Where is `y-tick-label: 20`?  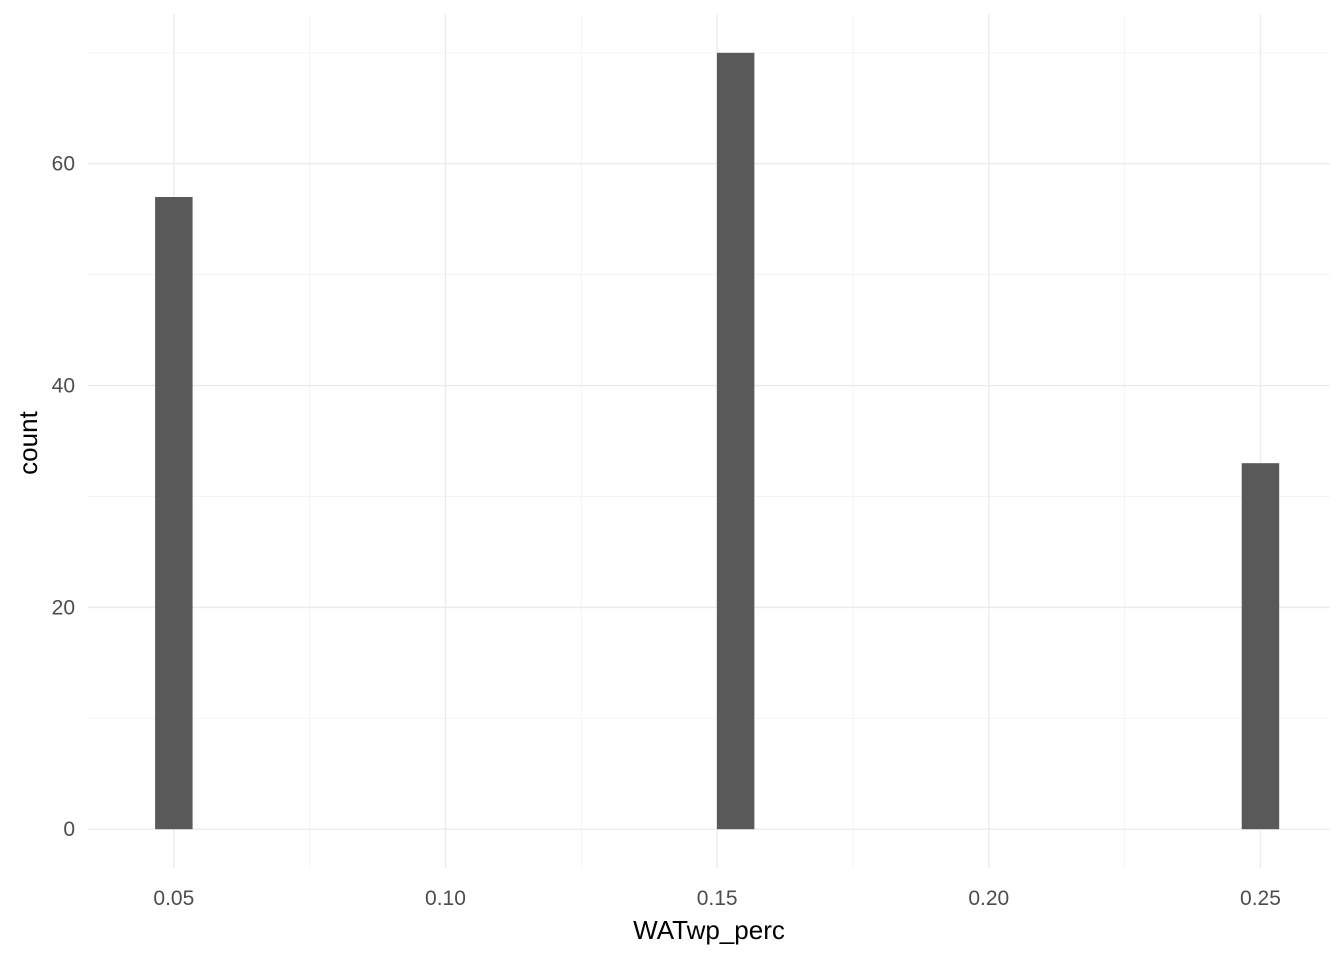 y-tick-label: 20 is located at coordinates (63, 607).